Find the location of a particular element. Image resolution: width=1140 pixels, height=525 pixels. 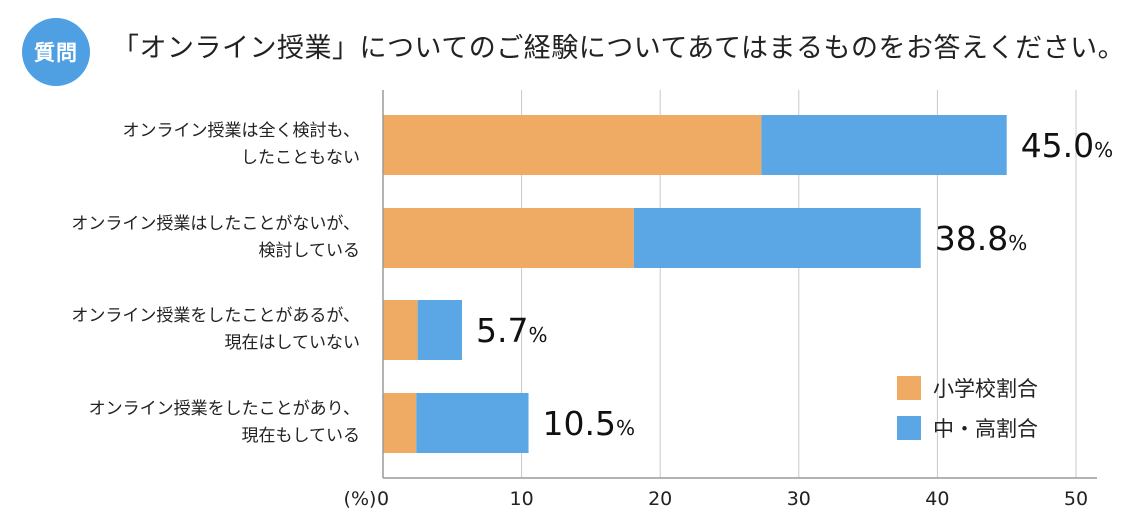

x-tick-label-30: 30 is located at coordinates (799, 499).